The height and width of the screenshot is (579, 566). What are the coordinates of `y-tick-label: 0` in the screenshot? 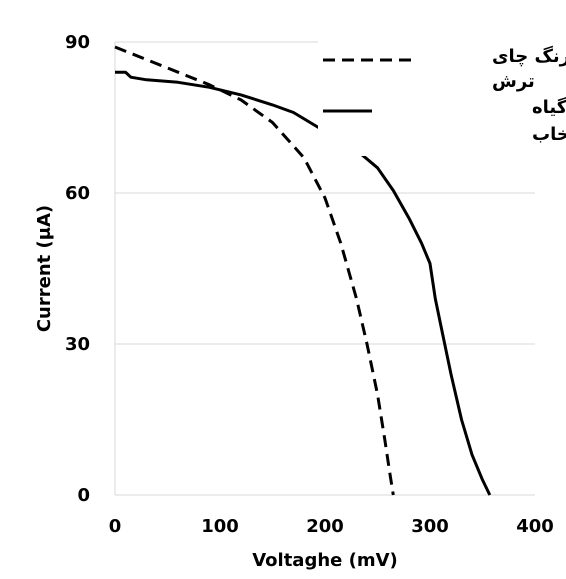 It's located at (83, 495).